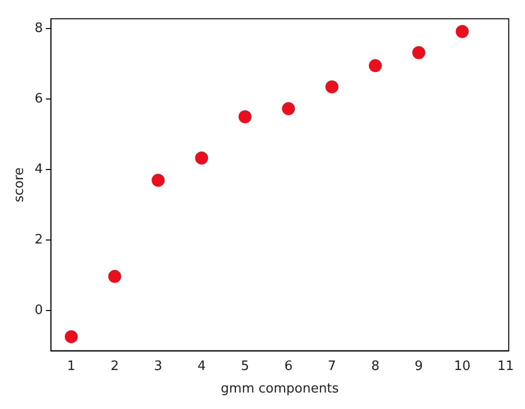  I want to click on x-tick-label: 2, so click(114, 366).